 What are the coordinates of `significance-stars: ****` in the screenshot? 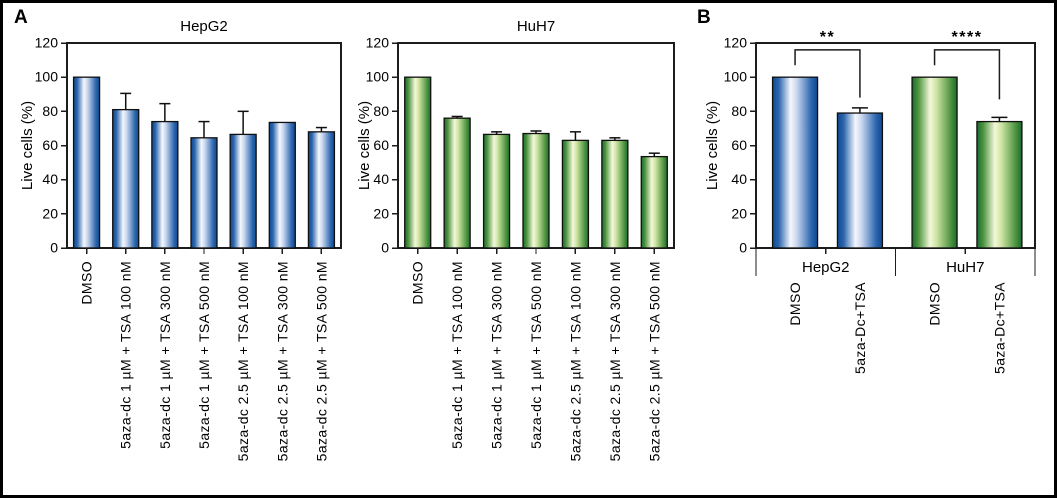 It's located at (967, 37).